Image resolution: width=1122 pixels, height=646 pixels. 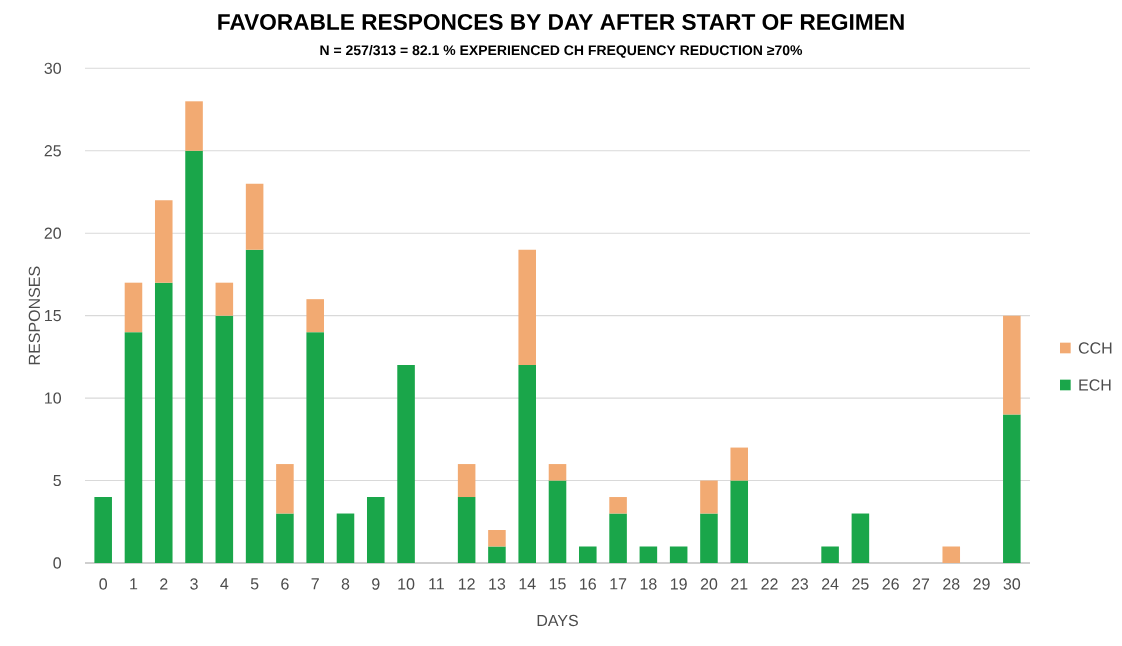 What do you see at coordinates (921, 584) in the screenshot?
I see `x-tick-label: 27` at bounding box center [921, 584].